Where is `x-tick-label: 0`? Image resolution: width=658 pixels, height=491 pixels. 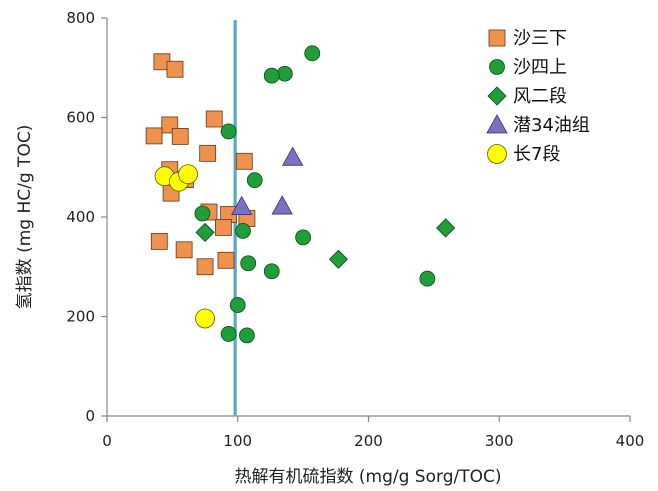 x-tick-label: 0 is located at coordinates (107, 441).